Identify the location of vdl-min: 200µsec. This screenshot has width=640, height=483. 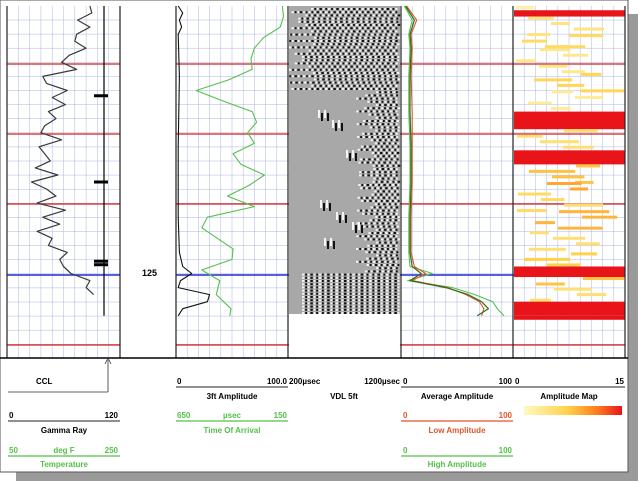
(305, 381).